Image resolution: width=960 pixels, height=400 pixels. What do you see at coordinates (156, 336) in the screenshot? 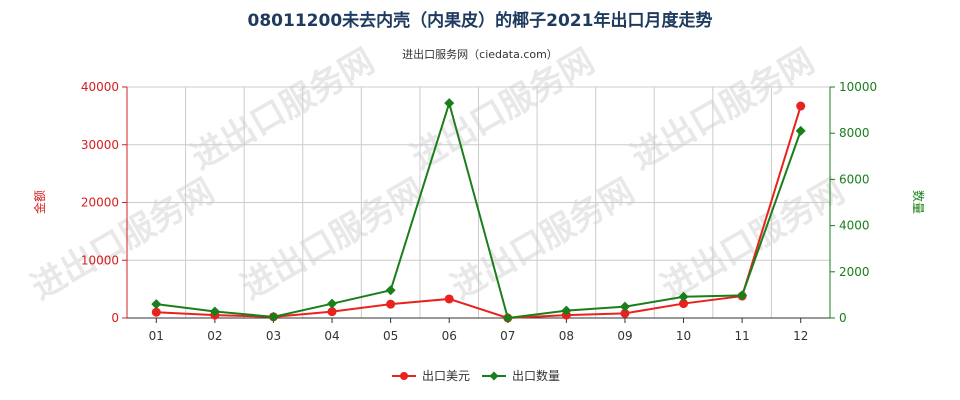
I see `x-tick-label: 01` at bounding box center [156, 336].